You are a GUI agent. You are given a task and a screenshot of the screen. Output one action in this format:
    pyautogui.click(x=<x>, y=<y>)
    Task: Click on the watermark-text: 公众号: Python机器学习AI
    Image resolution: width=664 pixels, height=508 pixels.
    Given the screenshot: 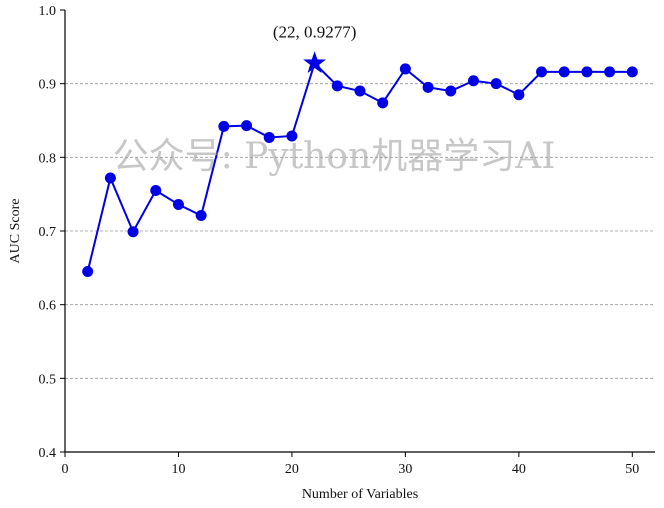 What is the action you would take?
    pyautogui.click(x=334, y=156)
    